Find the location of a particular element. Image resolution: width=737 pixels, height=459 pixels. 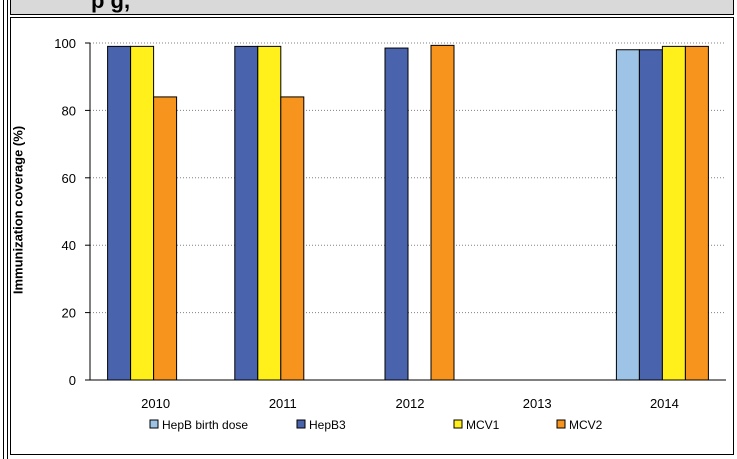

legend-label: HepB3 is located at coordinates (327, 425).